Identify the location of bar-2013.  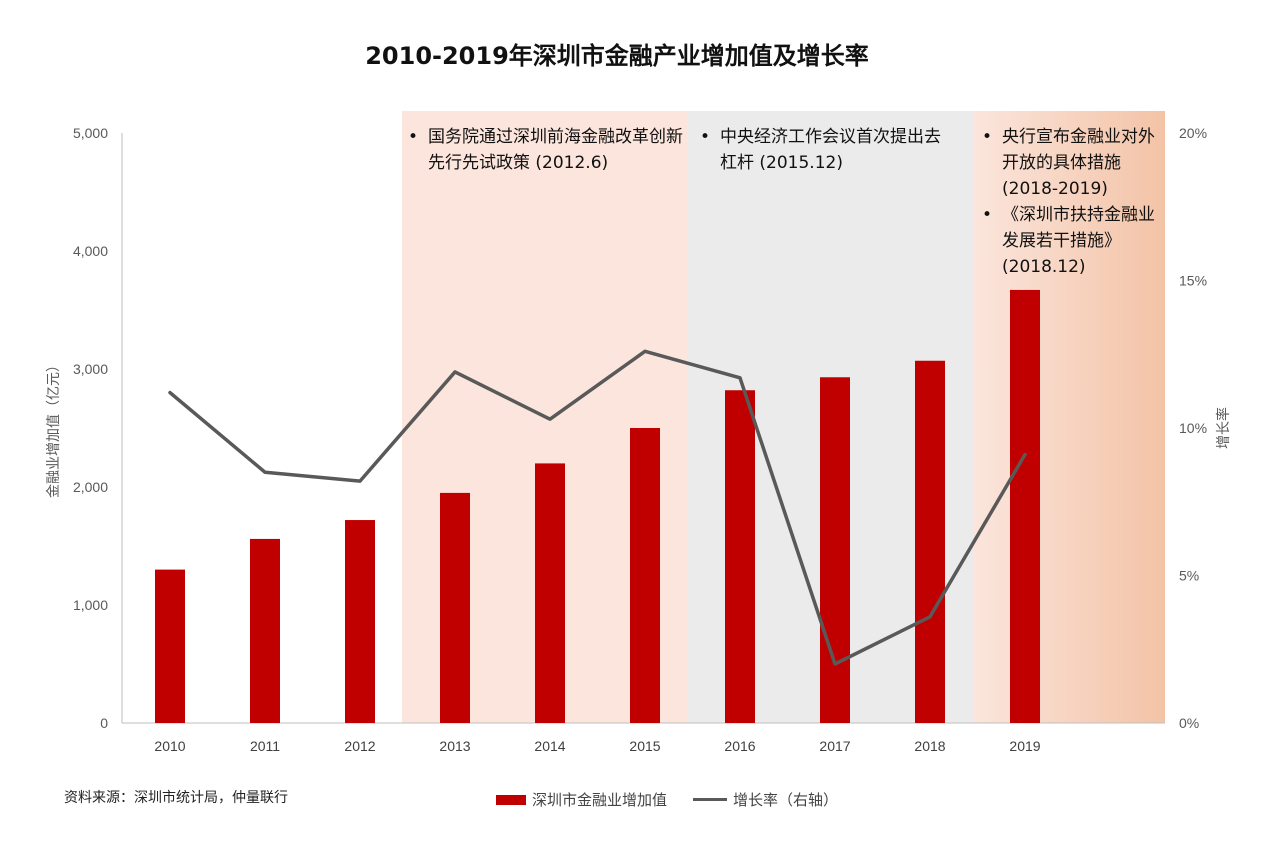
(455, 607).